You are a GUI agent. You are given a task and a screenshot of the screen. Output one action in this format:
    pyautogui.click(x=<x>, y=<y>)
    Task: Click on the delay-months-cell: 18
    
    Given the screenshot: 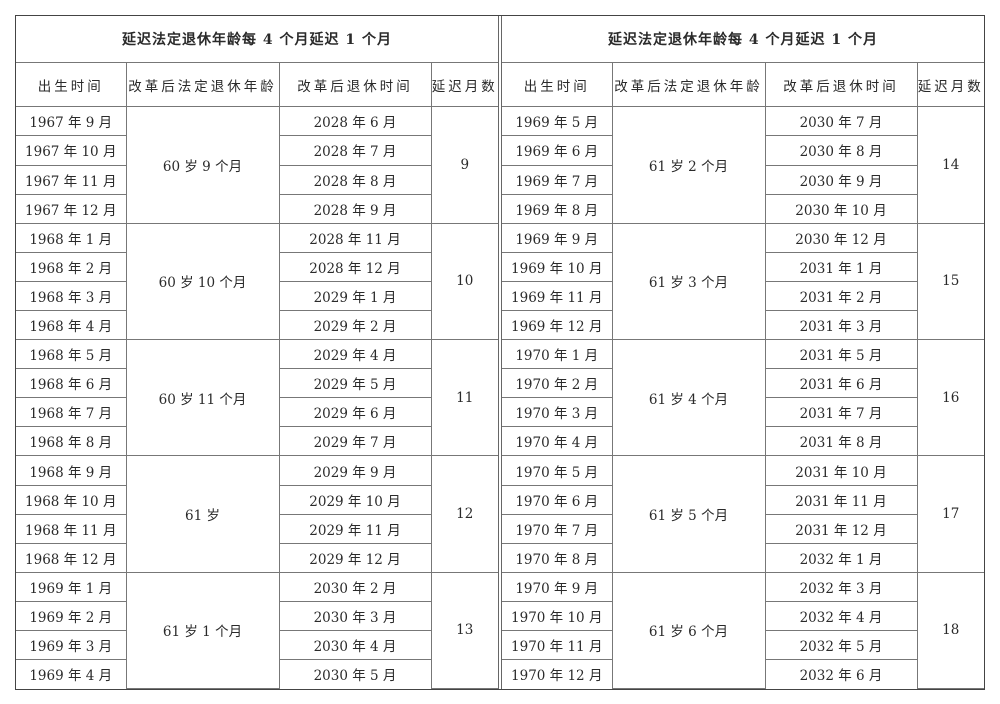 What is the action you would take?
    pyautogui.click(x=950, y=630)
    